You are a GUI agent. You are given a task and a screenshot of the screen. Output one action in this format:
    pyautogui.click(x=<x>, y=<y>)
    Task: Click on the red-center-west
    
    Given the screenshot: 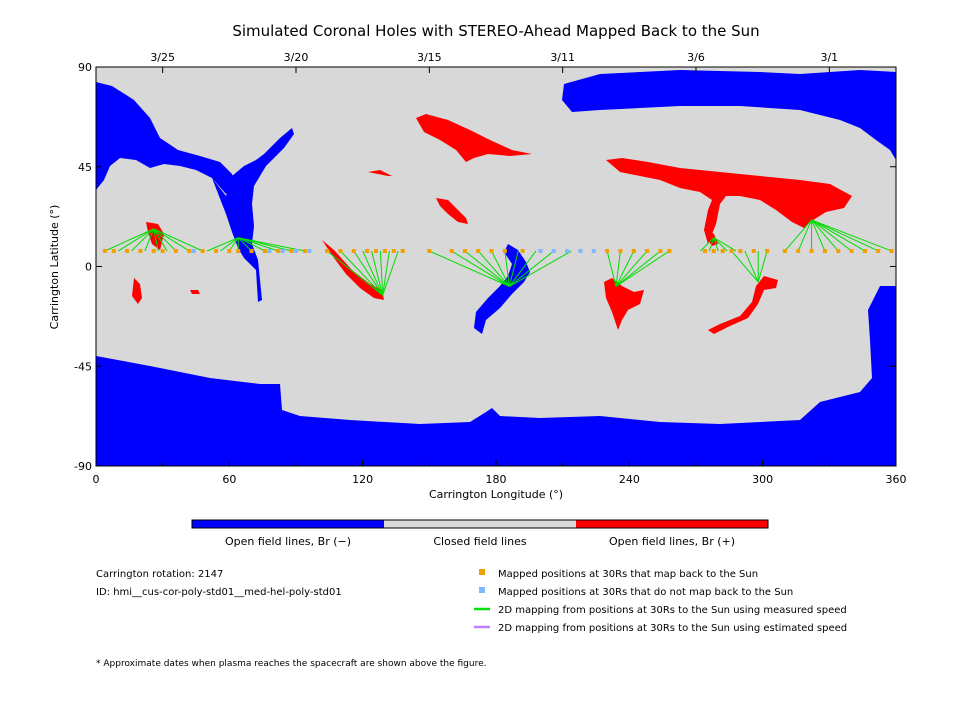 What is the action you would take?
    pyautogui.click(x=353, y=270)
    